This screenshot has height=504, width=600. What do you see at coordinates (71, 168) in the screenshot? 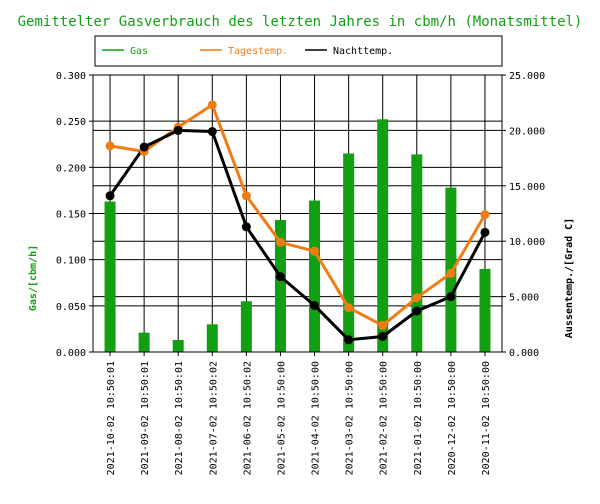
I see `y-tick-label: 0.200` at bounding box center [71, 168].